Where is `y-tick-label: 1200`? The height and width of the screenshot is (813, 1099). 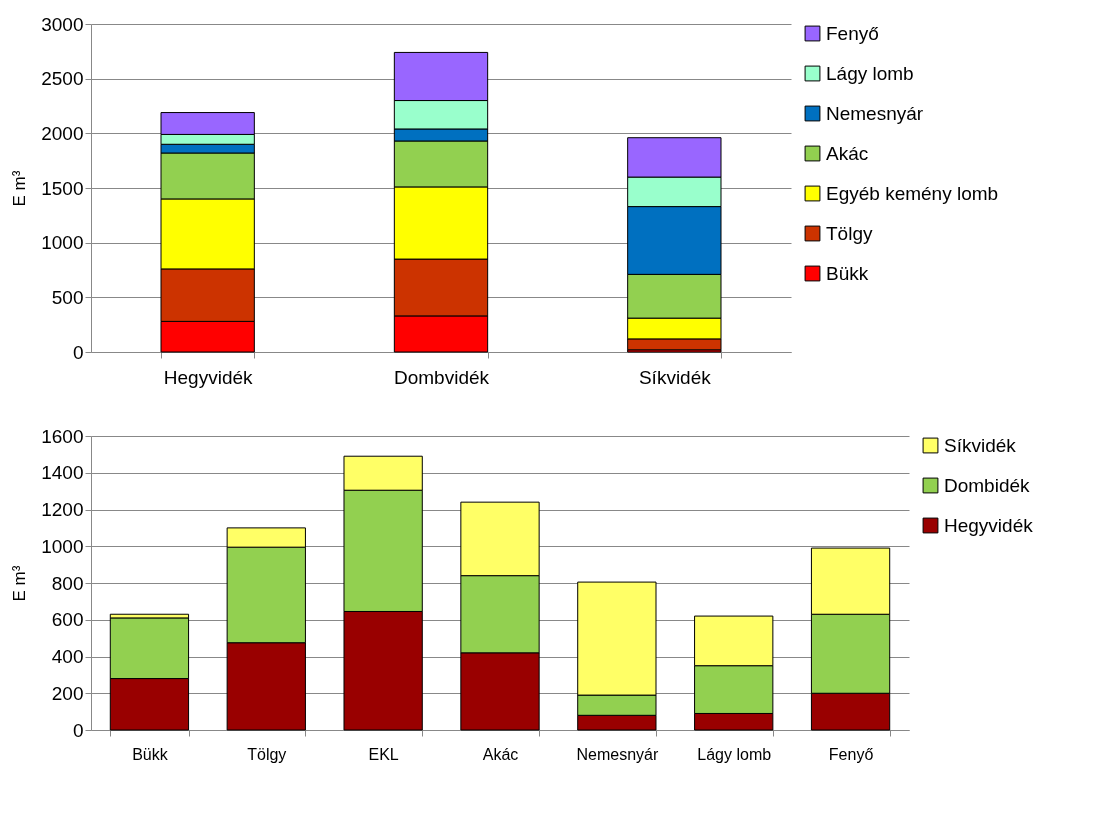 y-tick-label: 1200 is located at coordinates (62, 509).